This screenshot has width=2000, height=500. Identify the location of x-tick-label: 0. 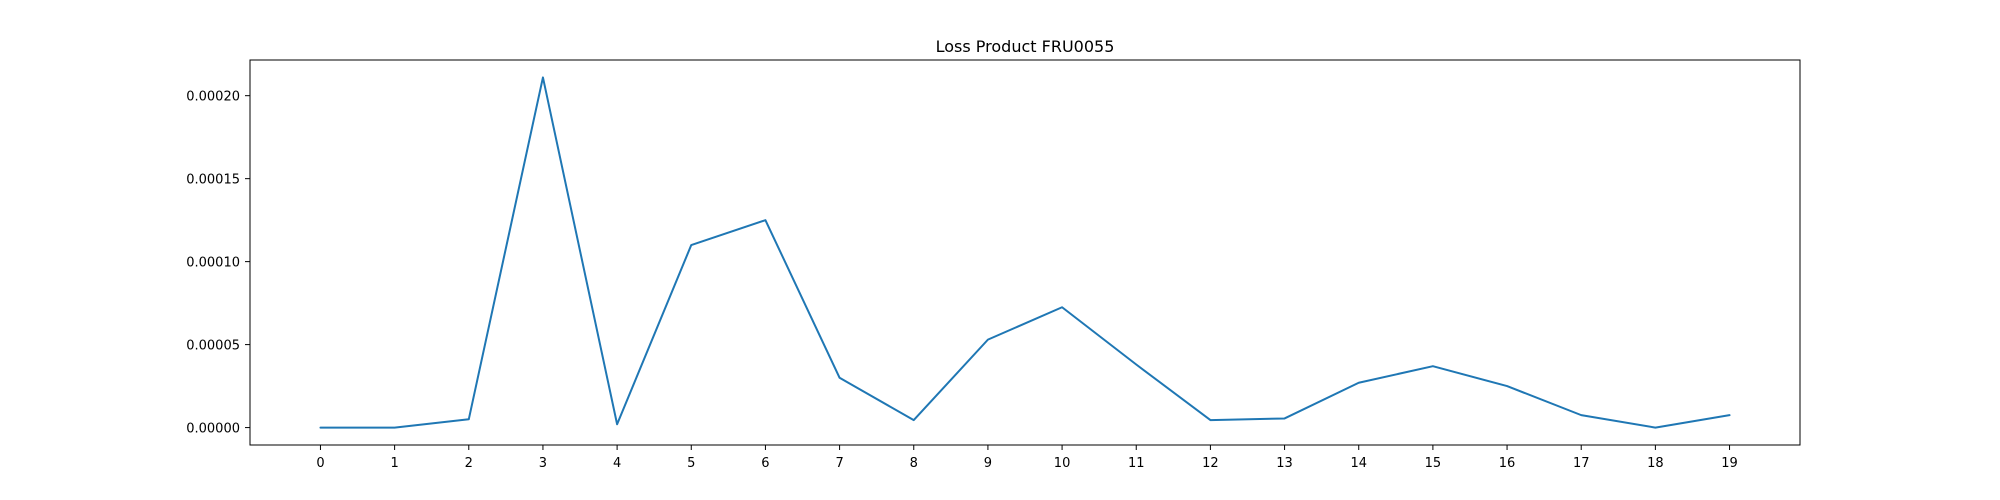
(320, 463).